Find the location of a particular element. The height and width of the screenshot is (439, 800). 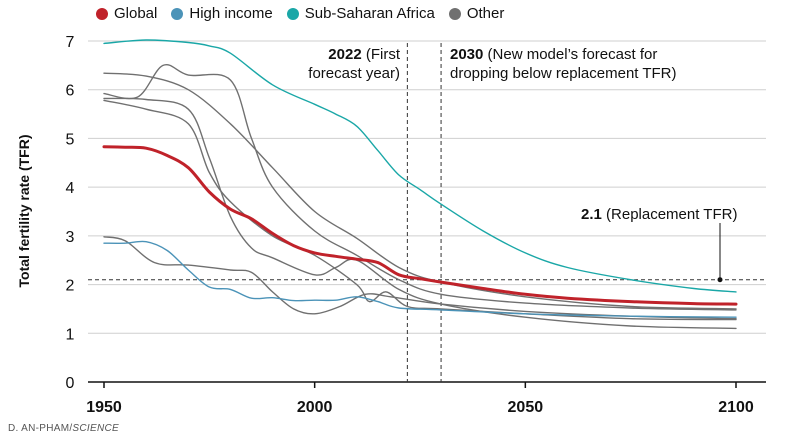

y-tick-label: 1 is located at coordinates (70, 334).